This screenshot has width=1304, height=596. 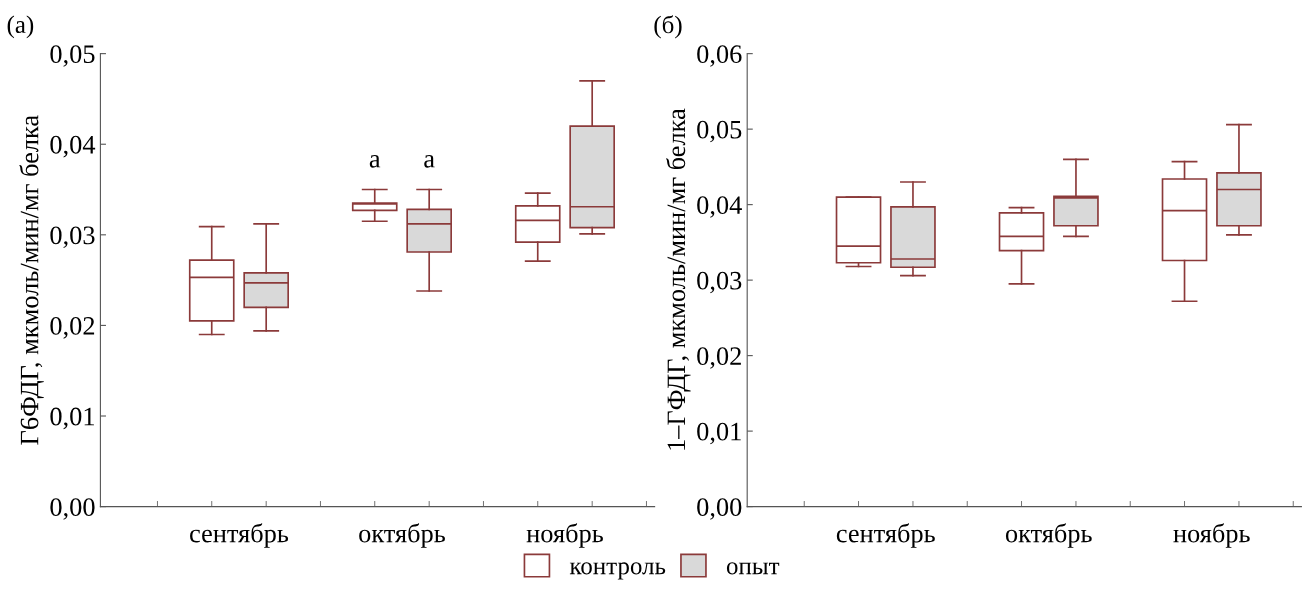 I want to click on legend-label: опыт, so click(x=753, y=568).